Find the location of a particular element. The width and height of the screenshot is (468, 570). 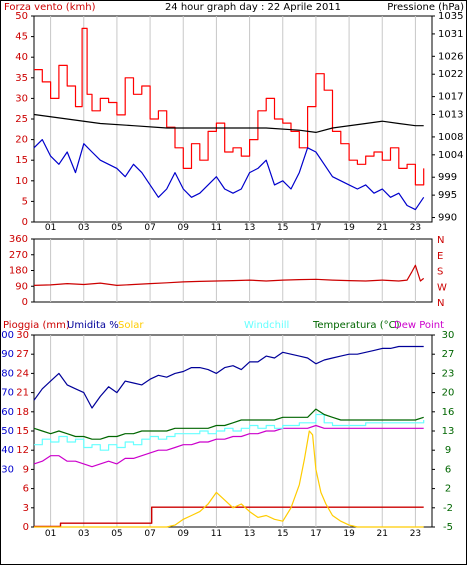

temperature-y-tick-label: -2 is located at coordinates (448, 508).